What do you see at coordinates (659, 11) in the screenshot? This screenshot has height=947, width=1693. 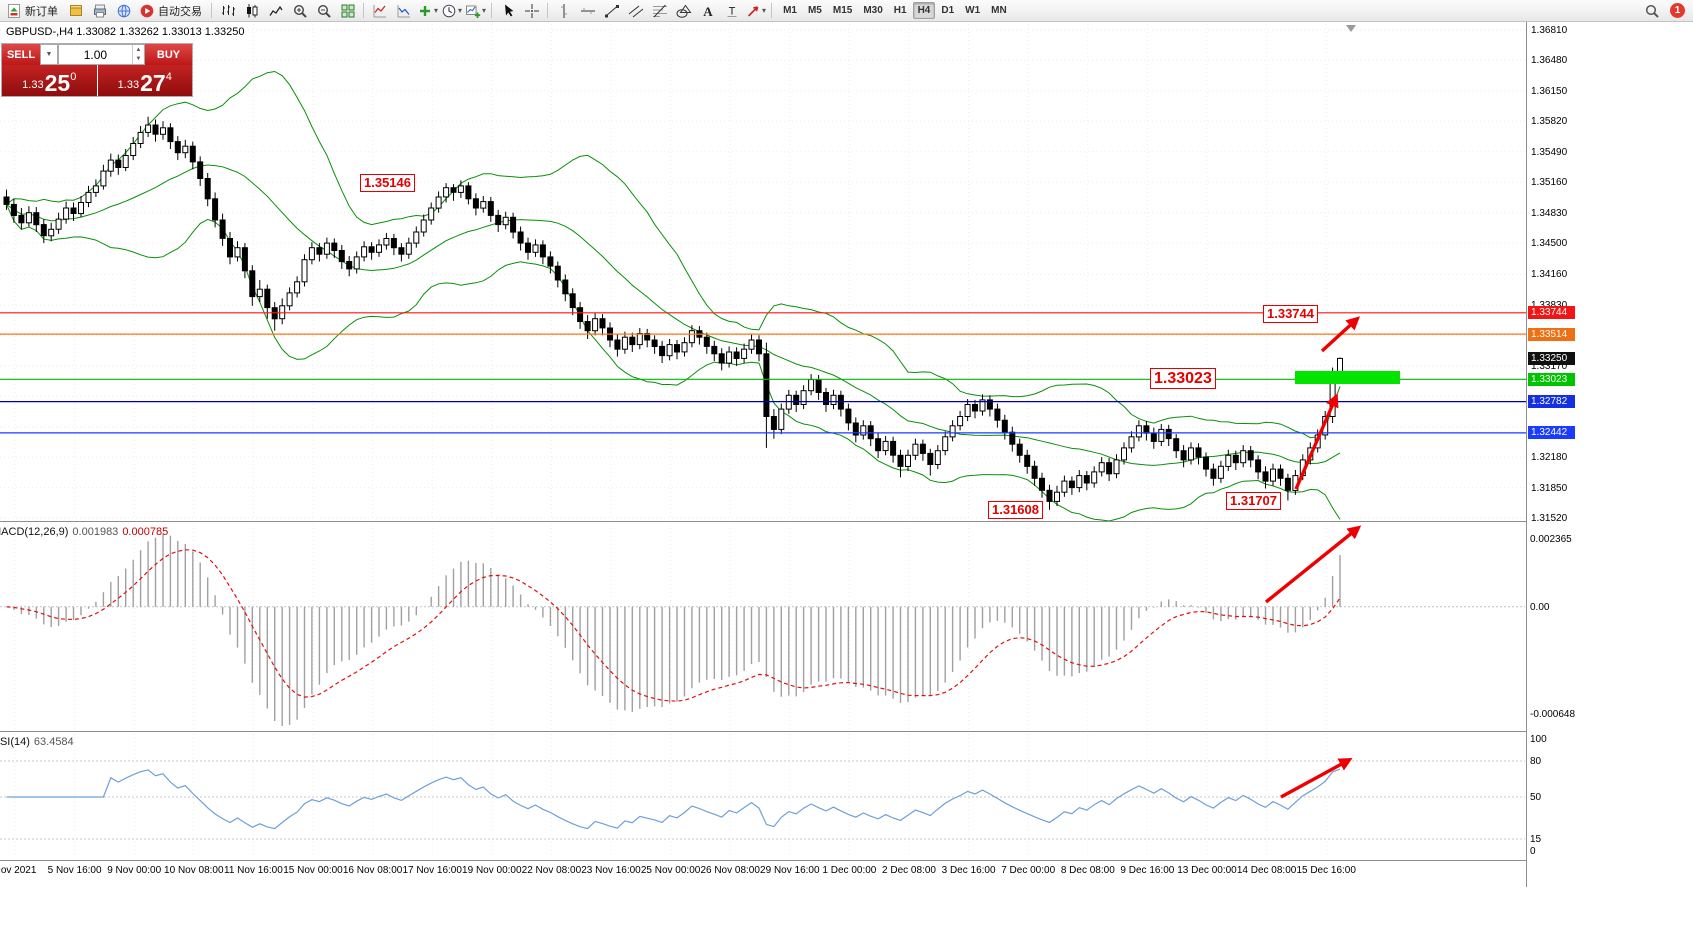 I see `fibonacci-tool-button` at bounding box center [659, 11].